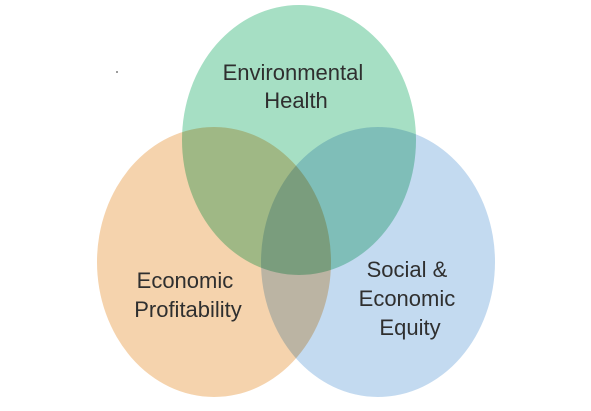 Image resolution: width=591 pixels, height=411 pixels. What do you see at coordinates (293, 72) in the screenshot?
I see `label-environmental-line-1: Environmental` at bounding box center [293, 72].